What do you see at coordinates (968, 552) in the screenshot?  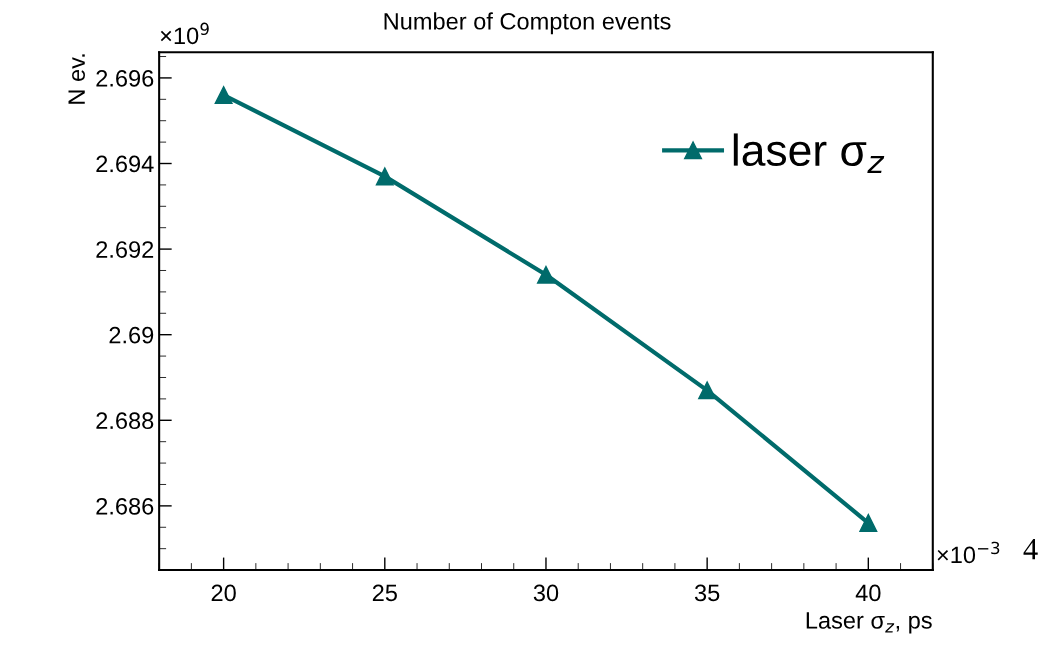 I see `text: ×10$^{−3}$` at bounding box center [968, 552].